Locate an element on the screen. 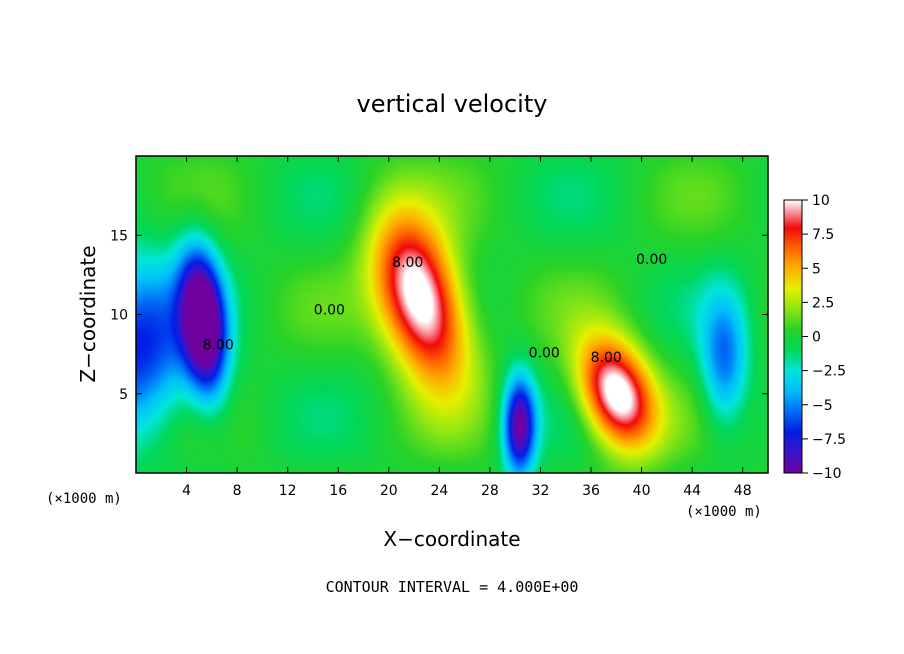 The width and height of the screenshot is (904, 654). x-tick-label: 16 is located at coordinates (338, 491).